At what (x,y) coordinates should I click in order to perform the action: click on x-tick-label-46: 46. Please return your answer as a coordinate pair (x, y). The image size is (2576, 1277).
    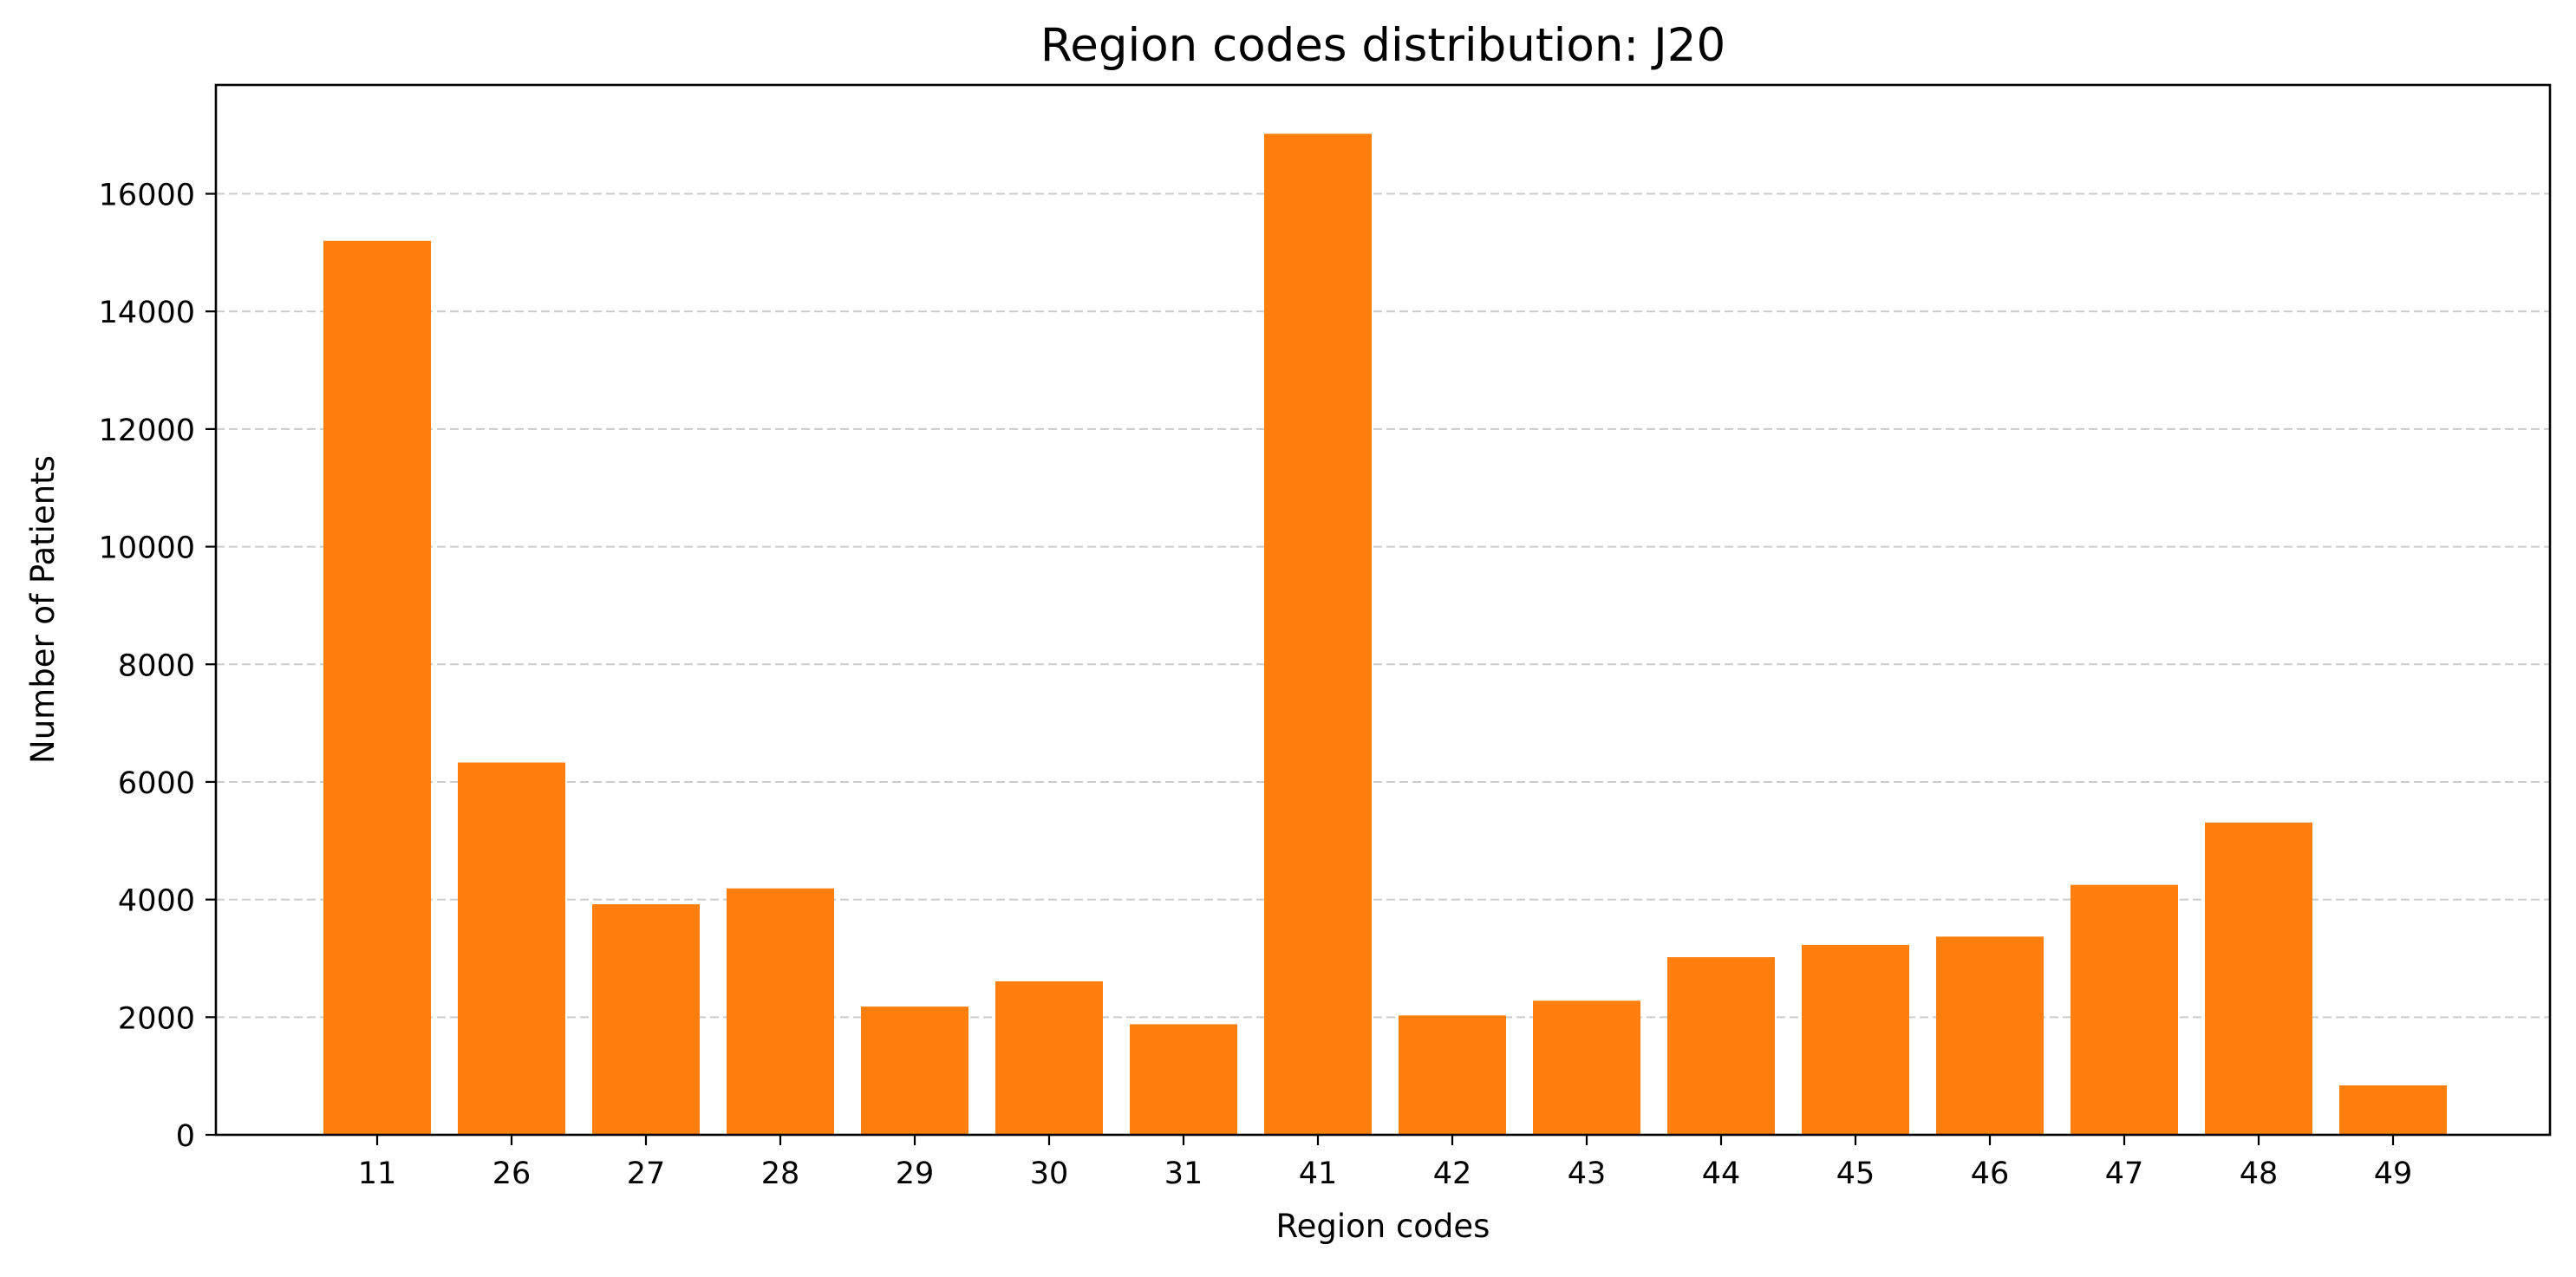
    Looking at the image, I should click on (1991, 1173).